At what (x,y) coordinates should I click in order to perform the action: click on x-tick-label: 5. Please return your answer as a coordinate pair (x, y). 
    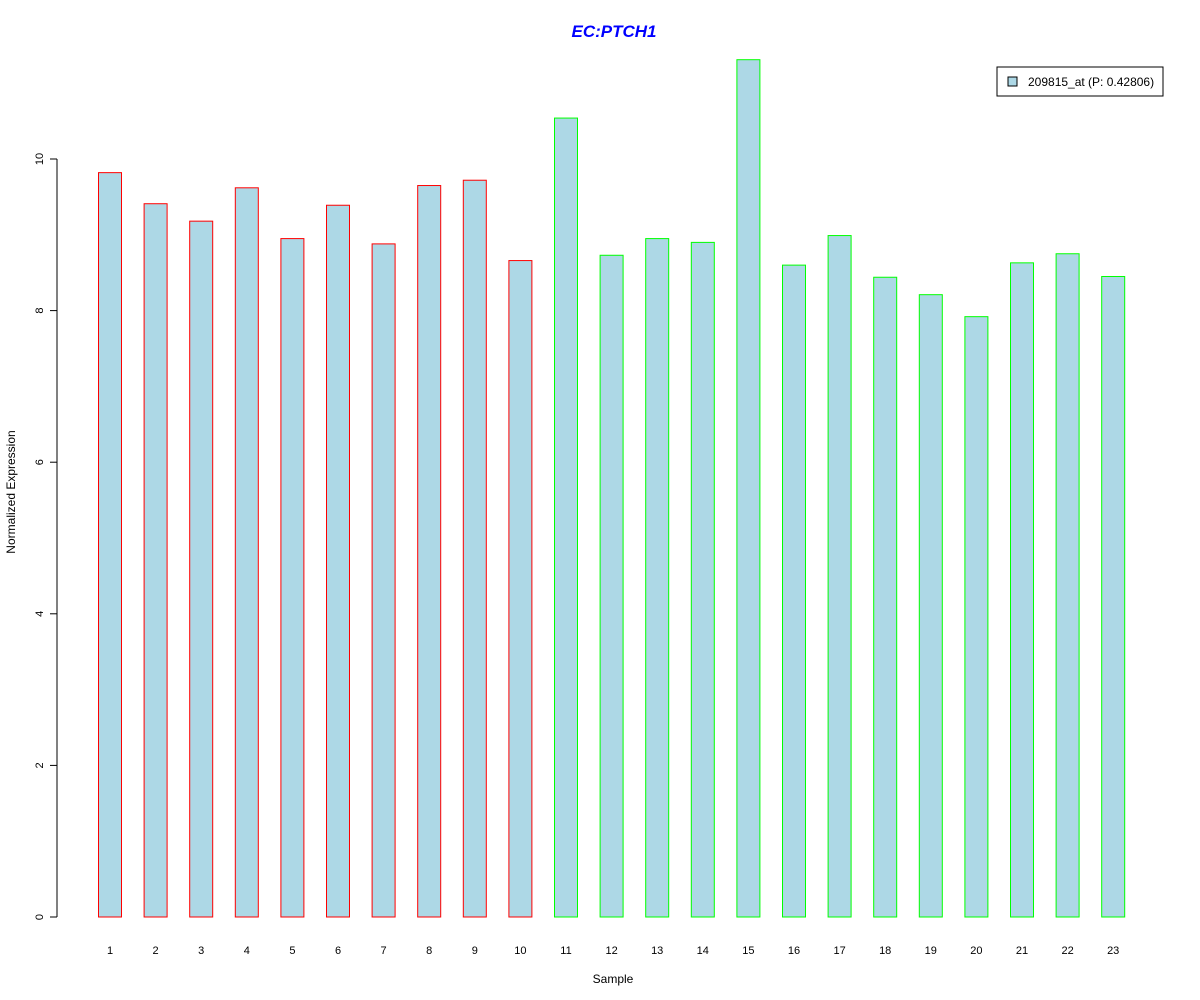
    Looking at the image, I should click on (292, 951).